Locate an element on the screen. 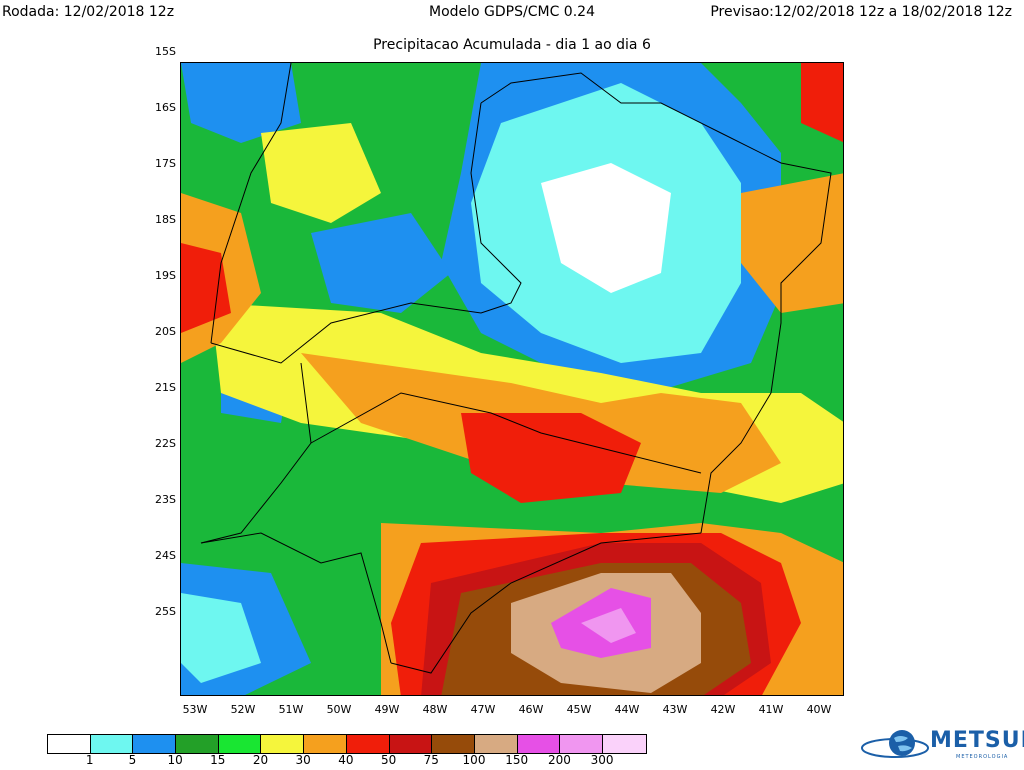 Image resolution: width=1024 pixels, height=770 pixels. colorbar-label: 5 is located at coordinates (132, 760).